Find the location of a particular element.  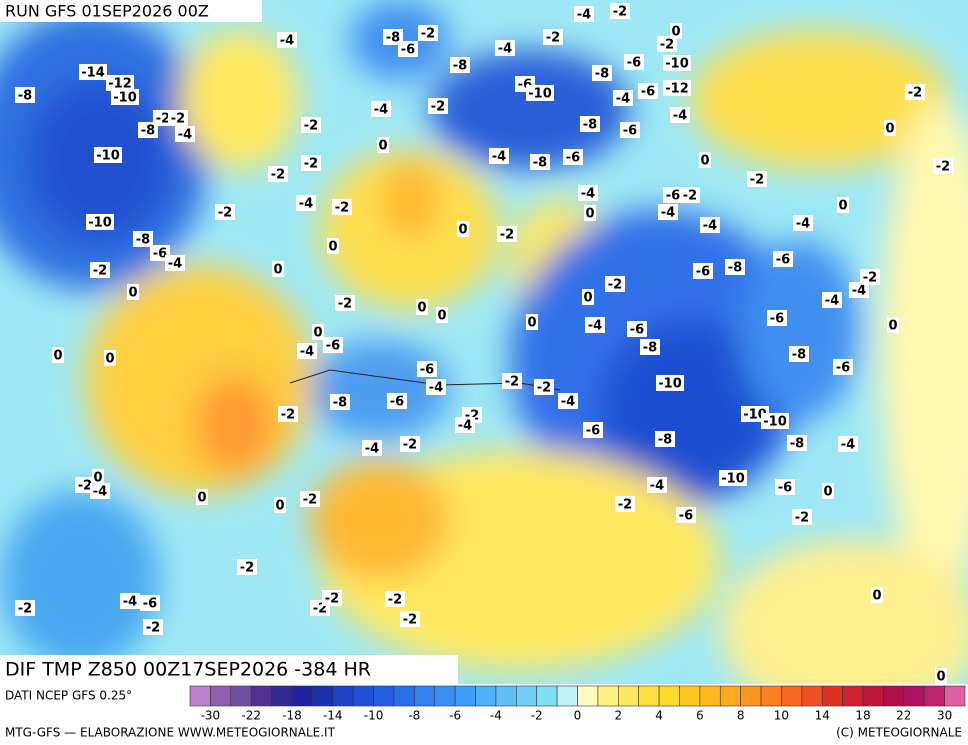

colorbar-tick-label: -30 is located at coordinates (211, 716).